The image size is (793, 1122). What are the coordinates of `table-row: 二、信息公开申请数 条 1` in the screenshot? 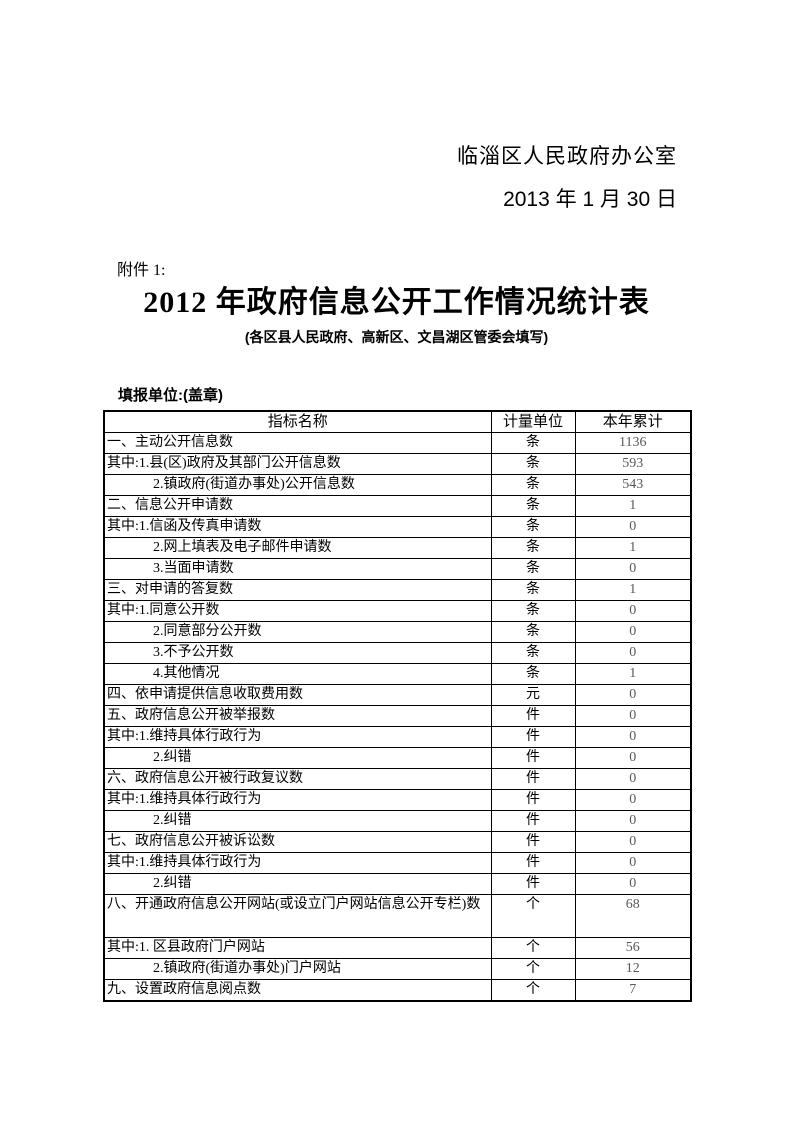 It's located at (397, 506).